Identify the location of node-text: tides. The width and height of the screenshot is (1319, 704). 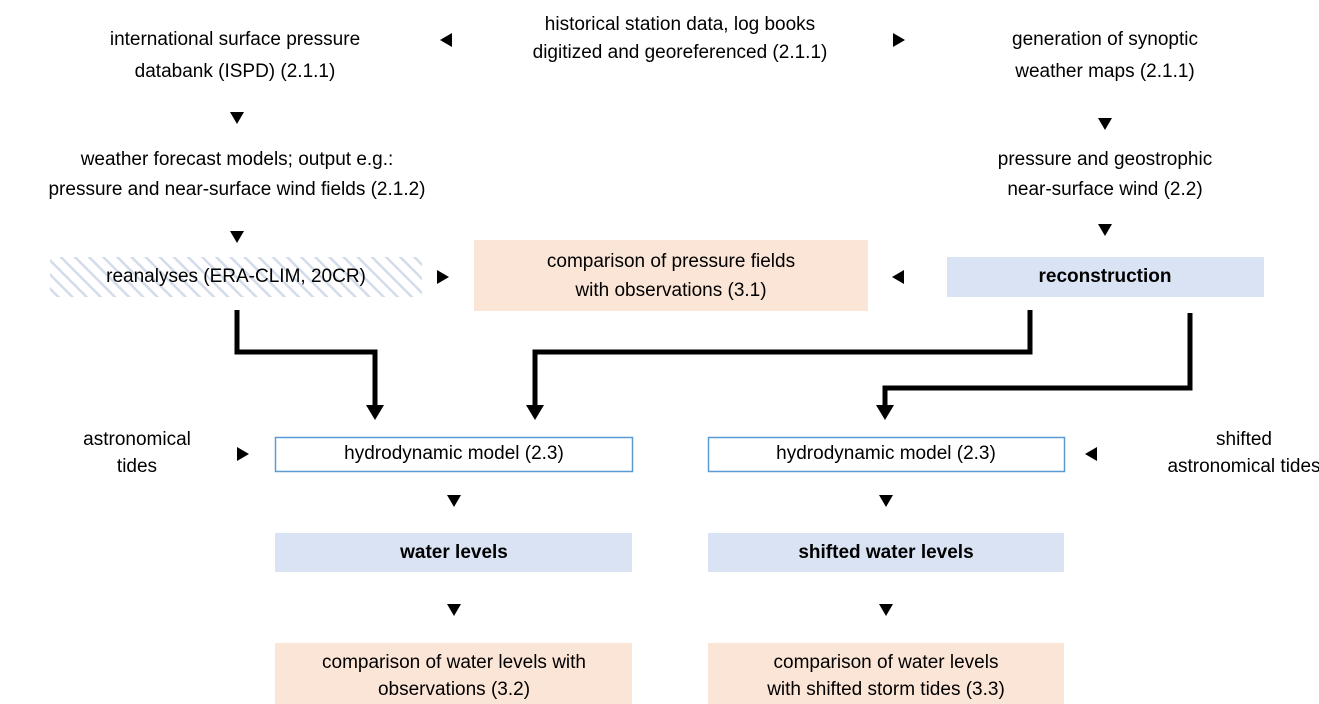
(137, 466).